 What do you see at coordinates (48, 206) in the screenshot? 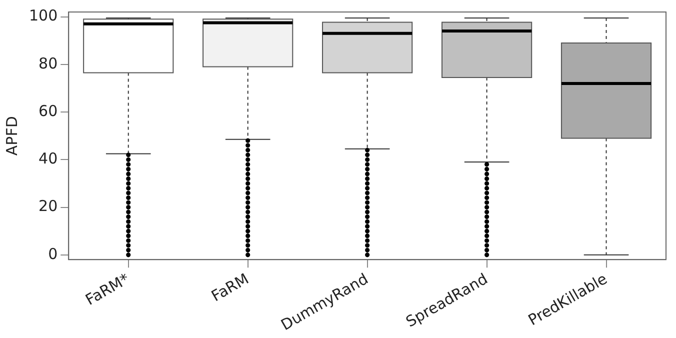
I see `y-tick-label: 20` at bounding box center [48, 206].